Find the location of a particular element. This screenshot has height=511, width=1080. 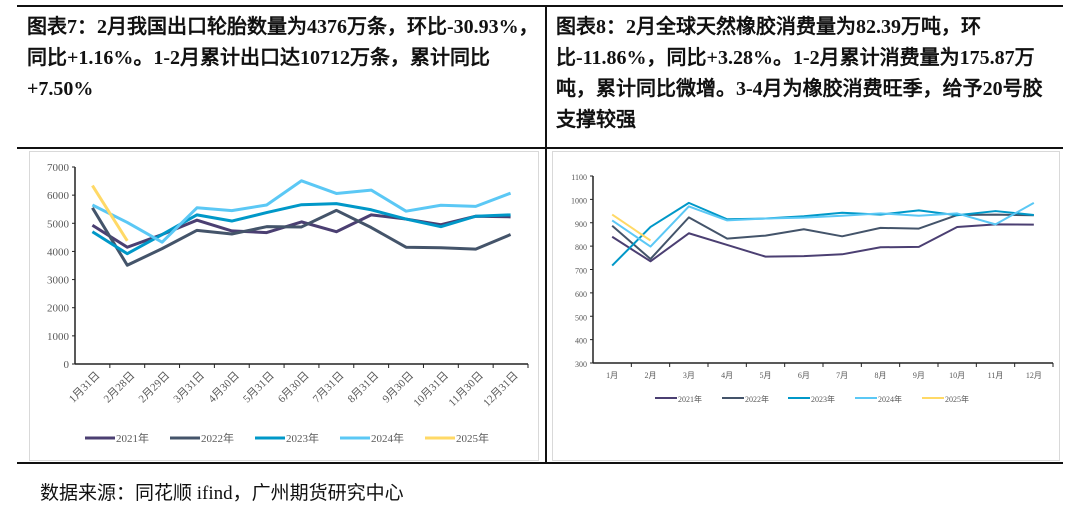

bottom-rule is located at coordinates (540, 463).